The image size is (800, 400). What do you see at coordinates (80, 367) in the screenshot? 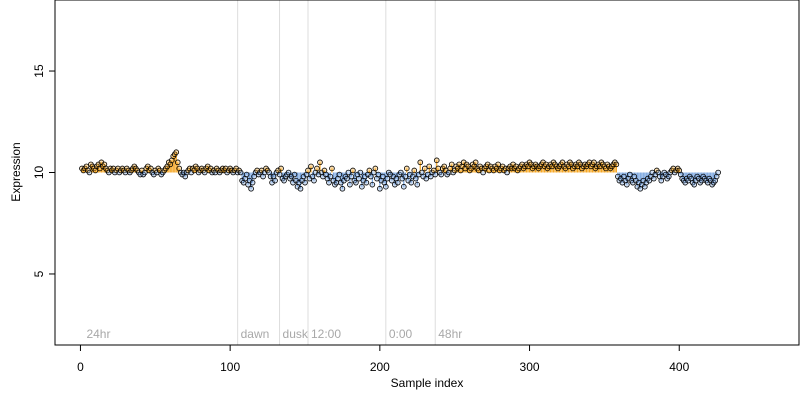
I see `x-tick-label: 0` at bounding box center [80, 367].